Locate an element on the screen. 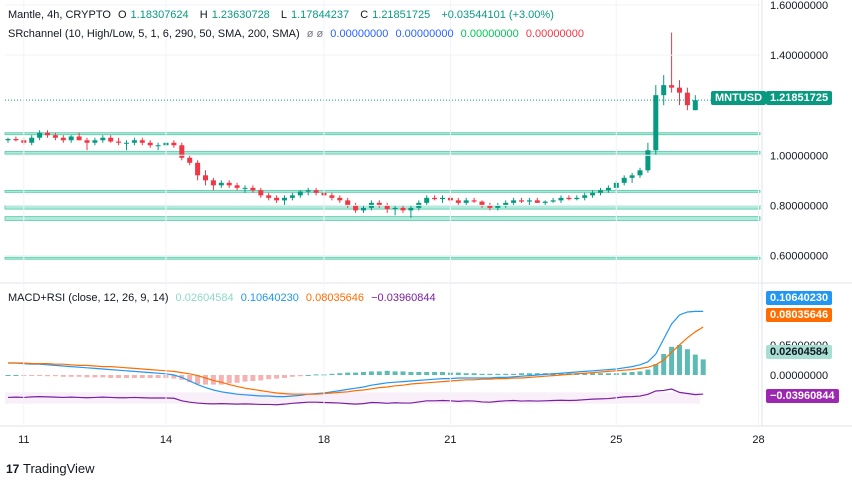 The image size is (852, 485). time-tick-label: 25 is located at coordinates (616, 440).